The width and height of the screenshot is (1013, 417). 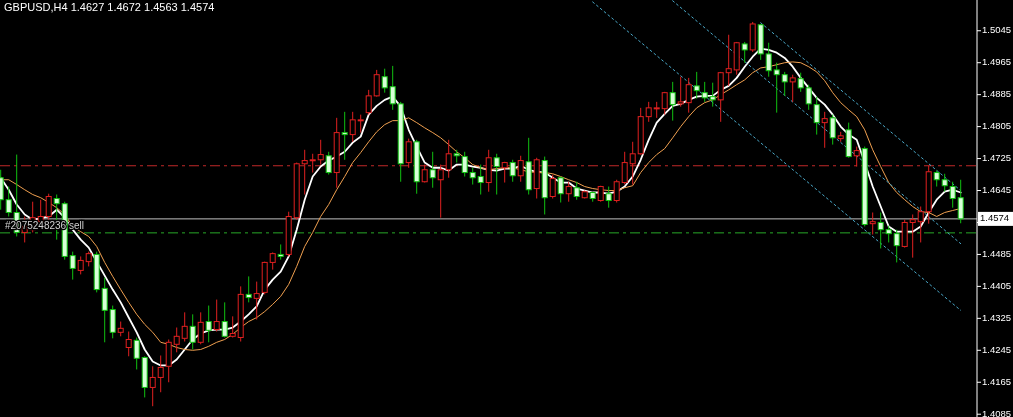 What do you see at coordinates (997, 190) in the screenshot?
I see `y-tick-label: 1.4645` at bounding box center [997, 190].